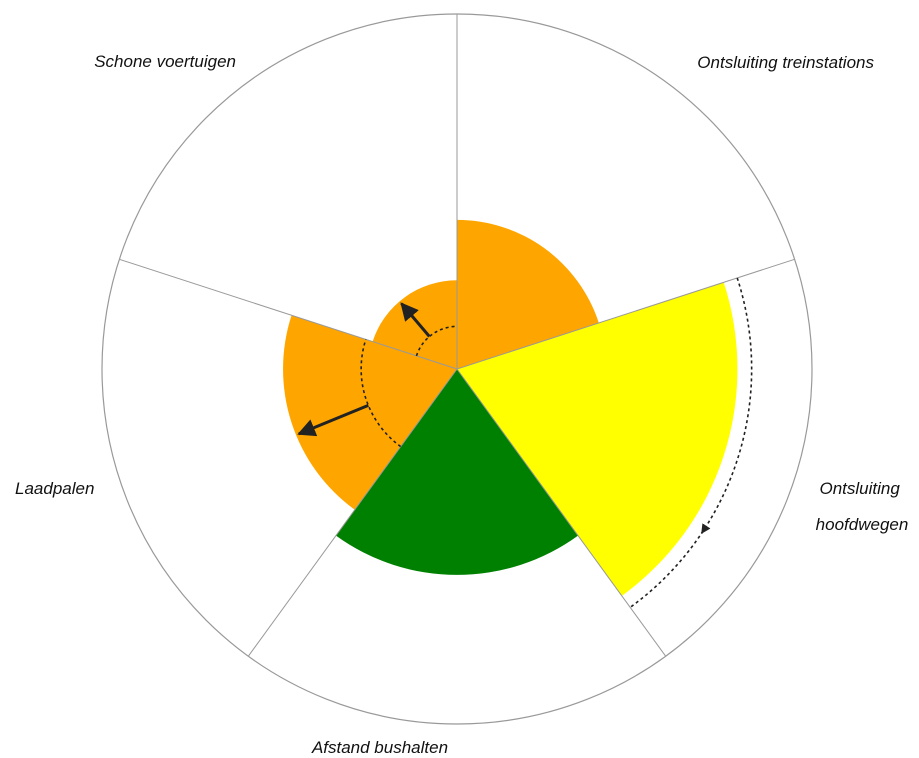  Describe the element at coordinates (381, 393) in the screenshot. I see `previous-value-arc-laadpalen` at that location.